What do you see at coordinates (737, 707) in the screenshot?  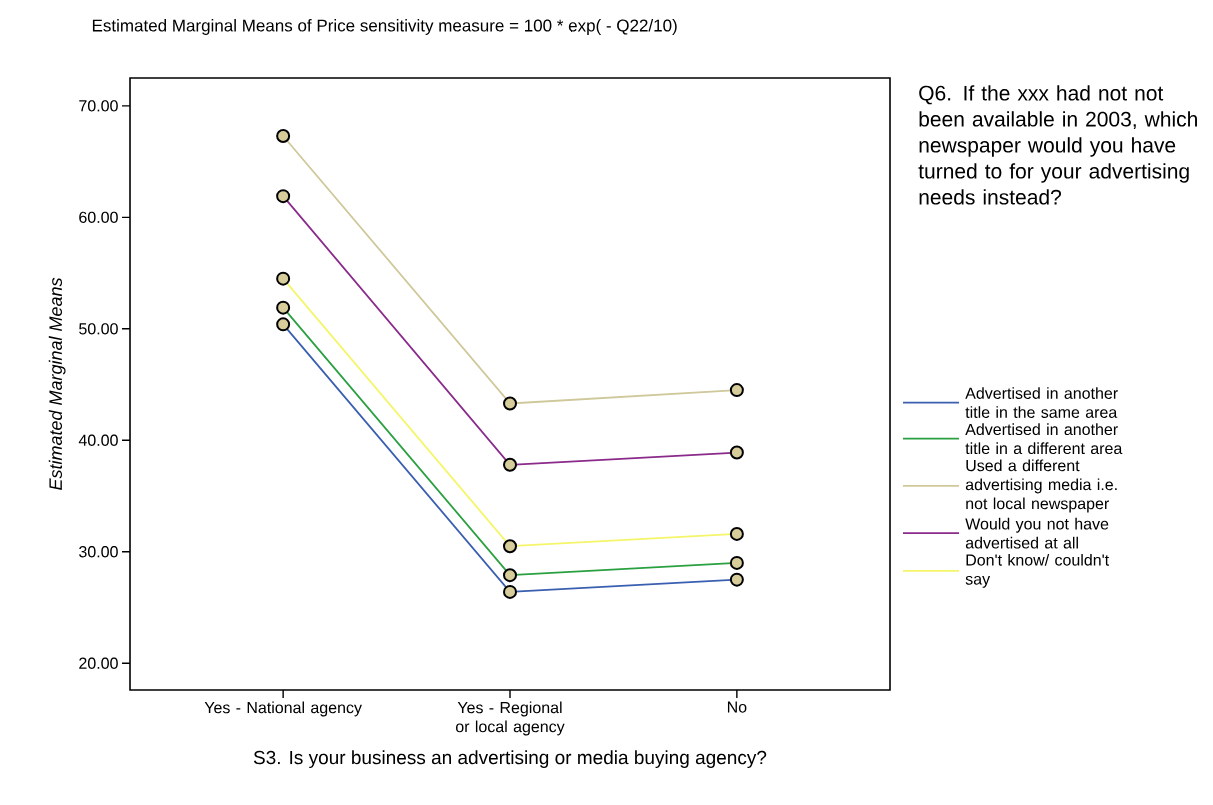 I see `x-tick-label: No` at bounding box center [737, 707].